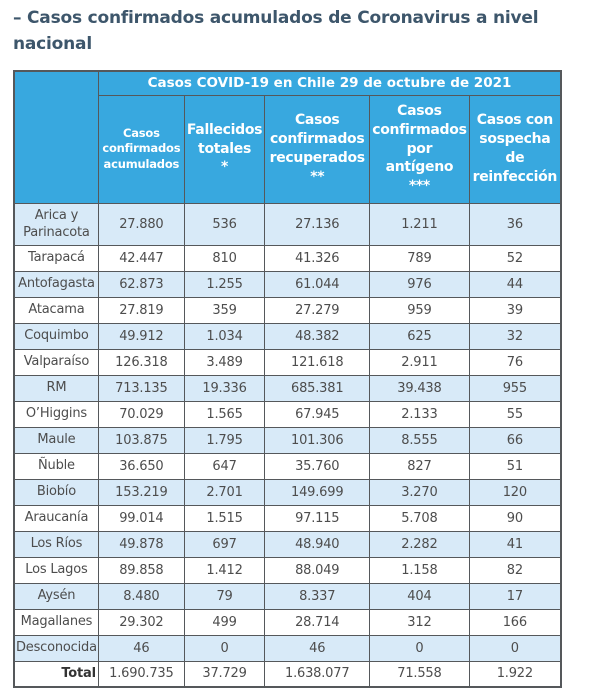  I want to click on value-cell: 61.044, so click(317, 284).